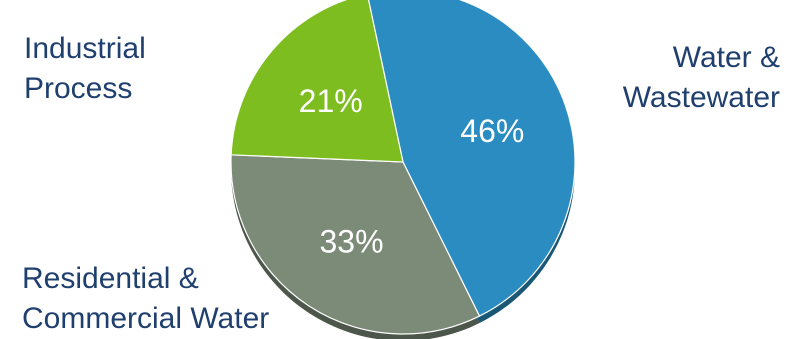  I want to click on slice-category-label-residential-commercial-water: Residential & Commercial Water, so click(145, 298).